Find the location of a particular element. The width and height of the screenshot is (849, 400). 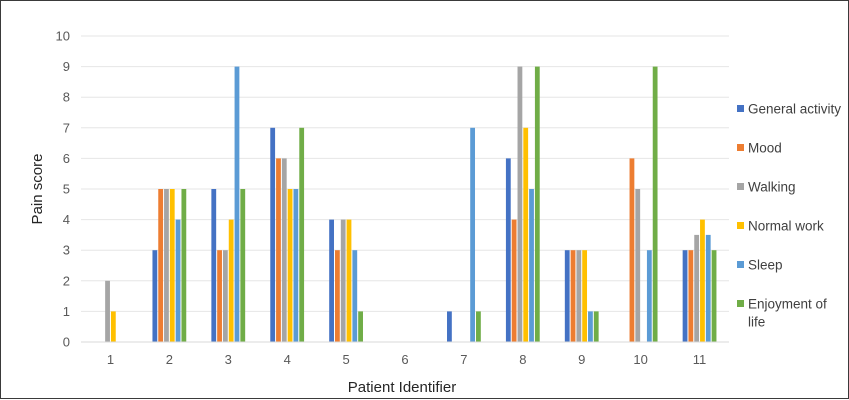

y-tick-label: 10 is located at coordinates (63, 36).